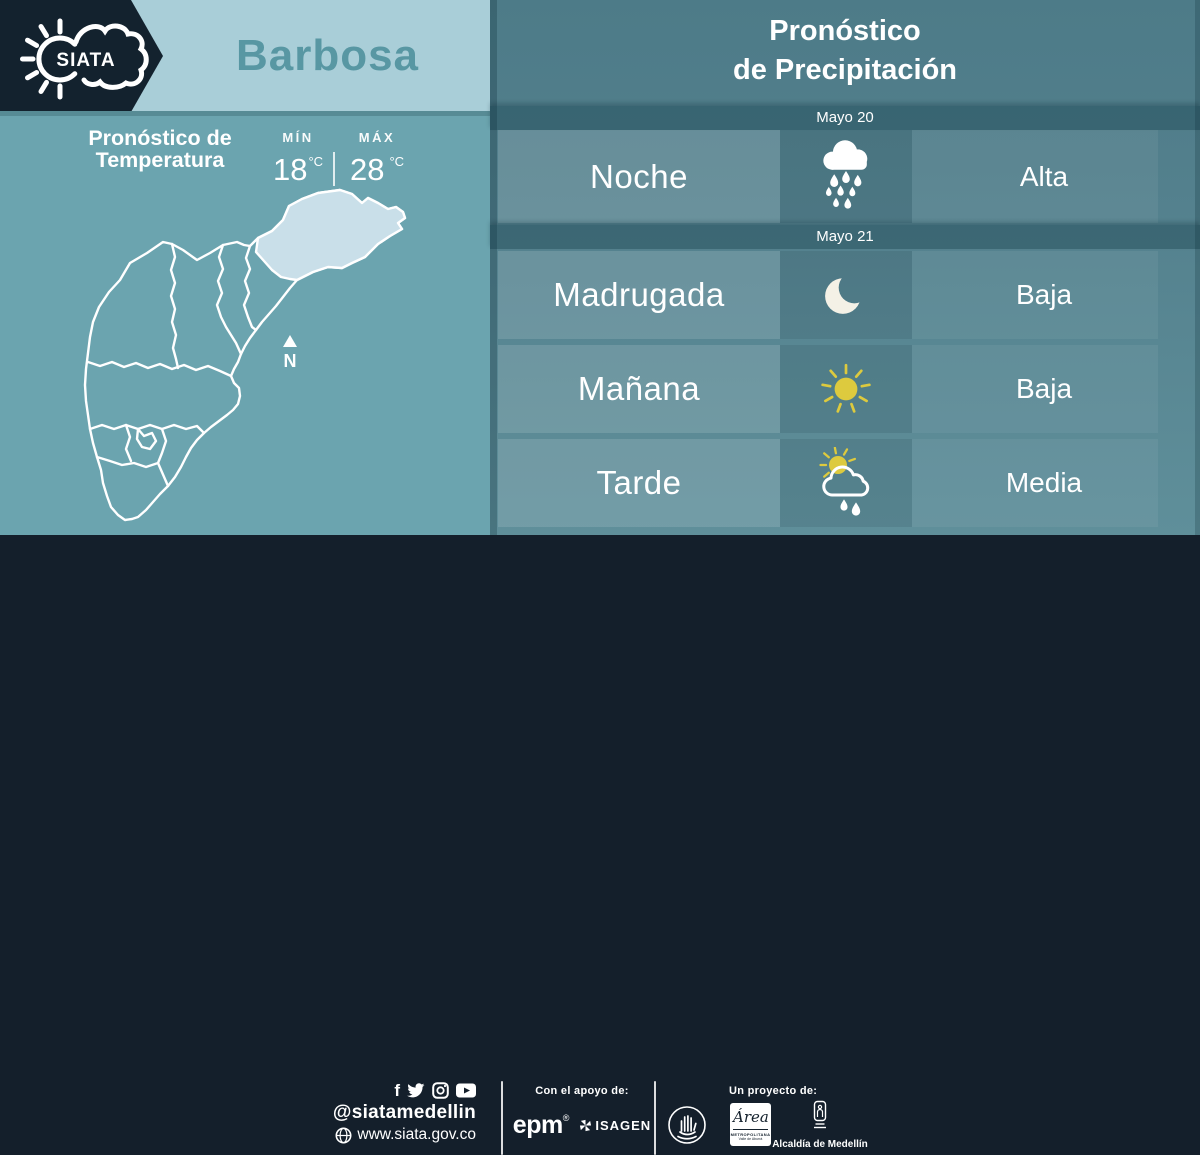 The height and width of the screenshot is (1155, 1200). I want to click on social-handle: @siatamedellin, so click(404, 1112).